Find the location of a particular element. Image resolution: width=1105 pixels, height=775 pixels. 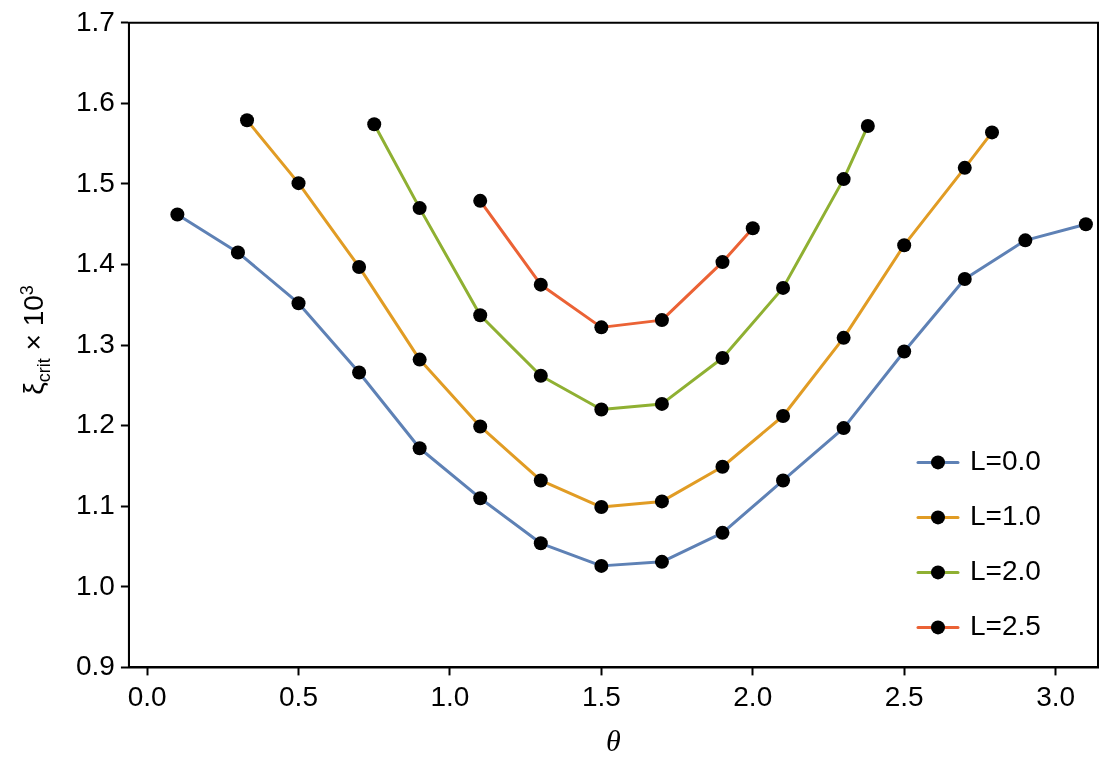

x-tick-label: 0.5 is located at coordinates (298, 696).